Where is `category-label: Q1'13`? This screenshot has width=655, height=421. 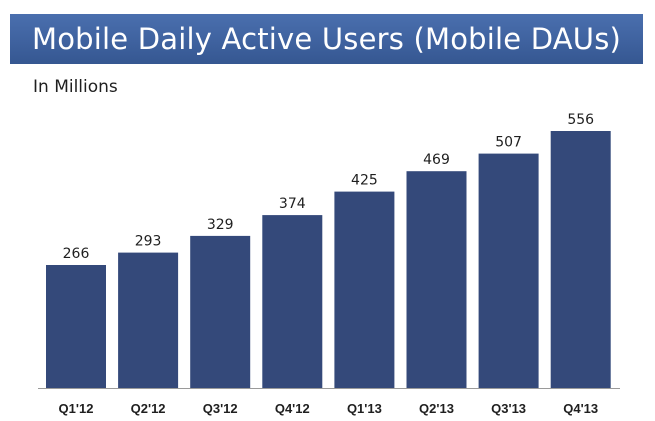 category-label: Q1'13 is located at coordinates (364, 408).